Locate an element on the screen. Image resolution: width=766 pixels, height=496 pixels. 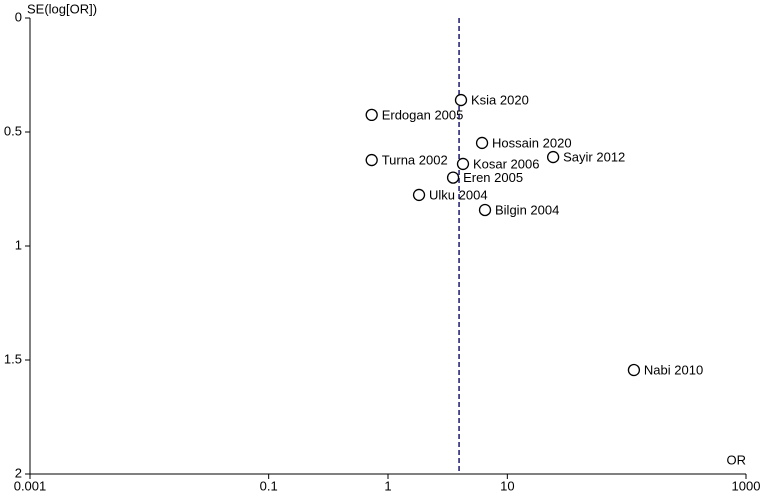
point-label: Sayir 2012 is located at coordinates (594, 157).